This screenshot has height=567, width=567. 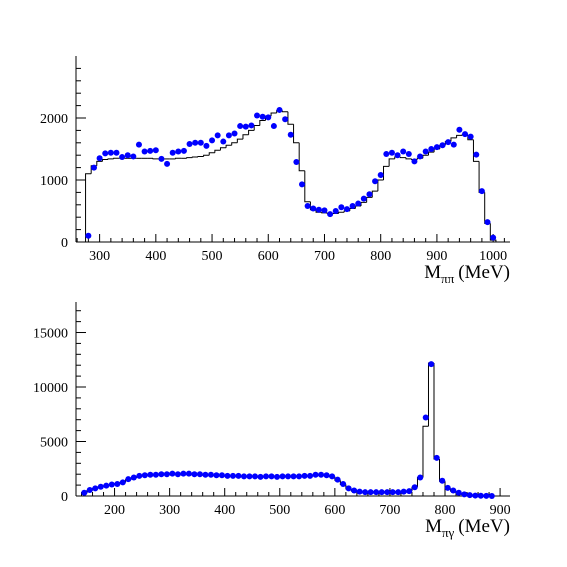 What do you see at coordinates (493, 256) in the screenshot?
I see `x-tick-label: 1000` at bounding box center [493, 256].